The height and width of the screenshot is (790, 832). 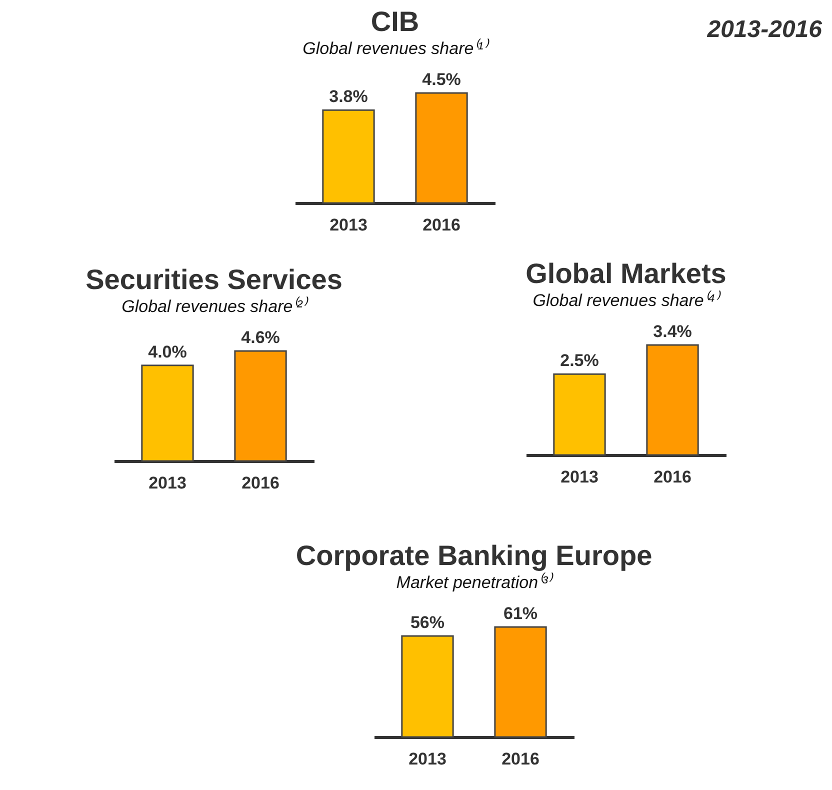 What do you see at coordinates (672, 331) in the screenshot?
I see `data-label: 3.4%` at bounding box center [672, 331].